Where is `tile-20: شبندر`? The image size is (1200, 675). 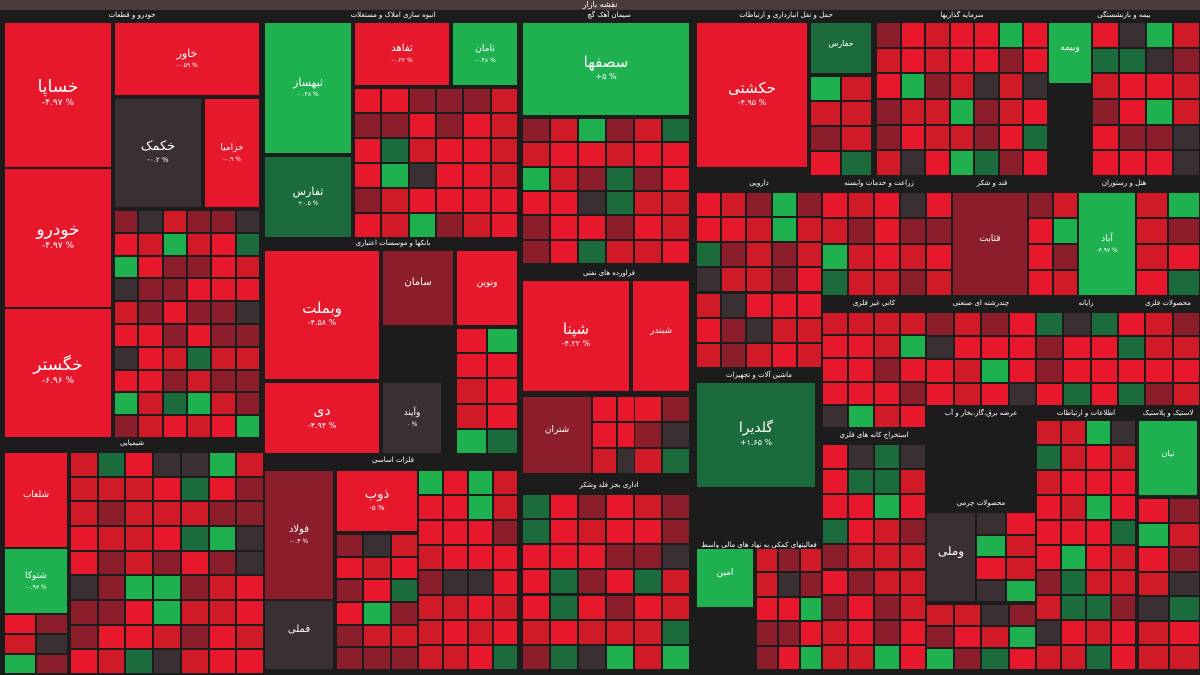
tile-20: شبندر is located at coordinates (661, 336).